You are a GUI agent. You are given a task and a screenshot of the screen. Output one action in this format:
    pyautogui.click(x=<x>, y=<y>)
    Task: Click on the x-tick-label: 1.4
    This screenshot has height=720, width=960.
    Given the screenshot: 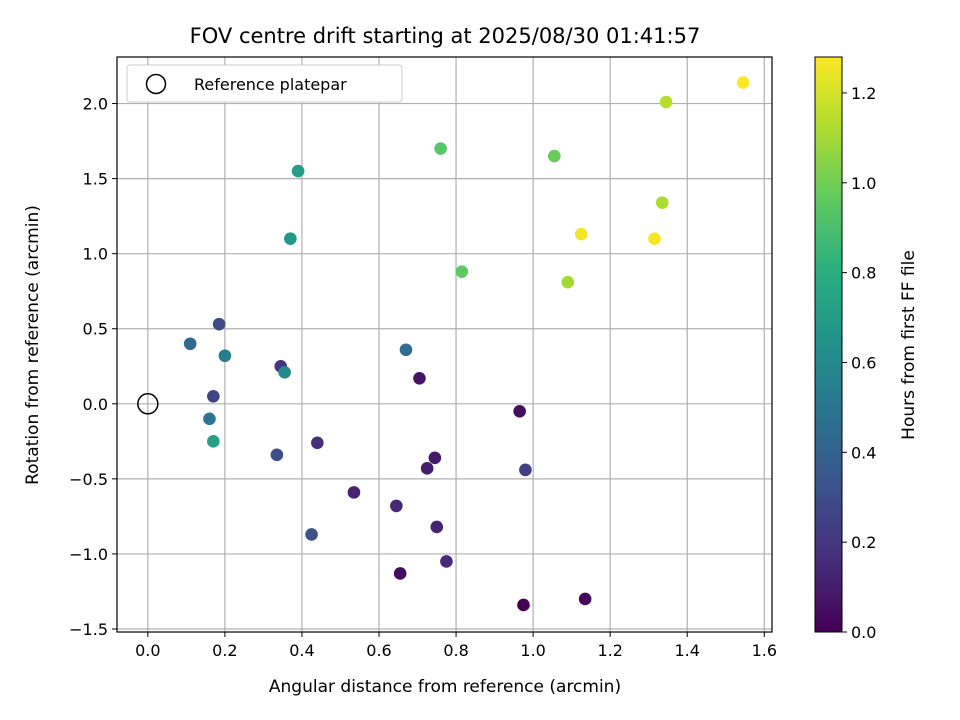 What is the action you would take?
    pyautogui.click(x=687, y=650)
    